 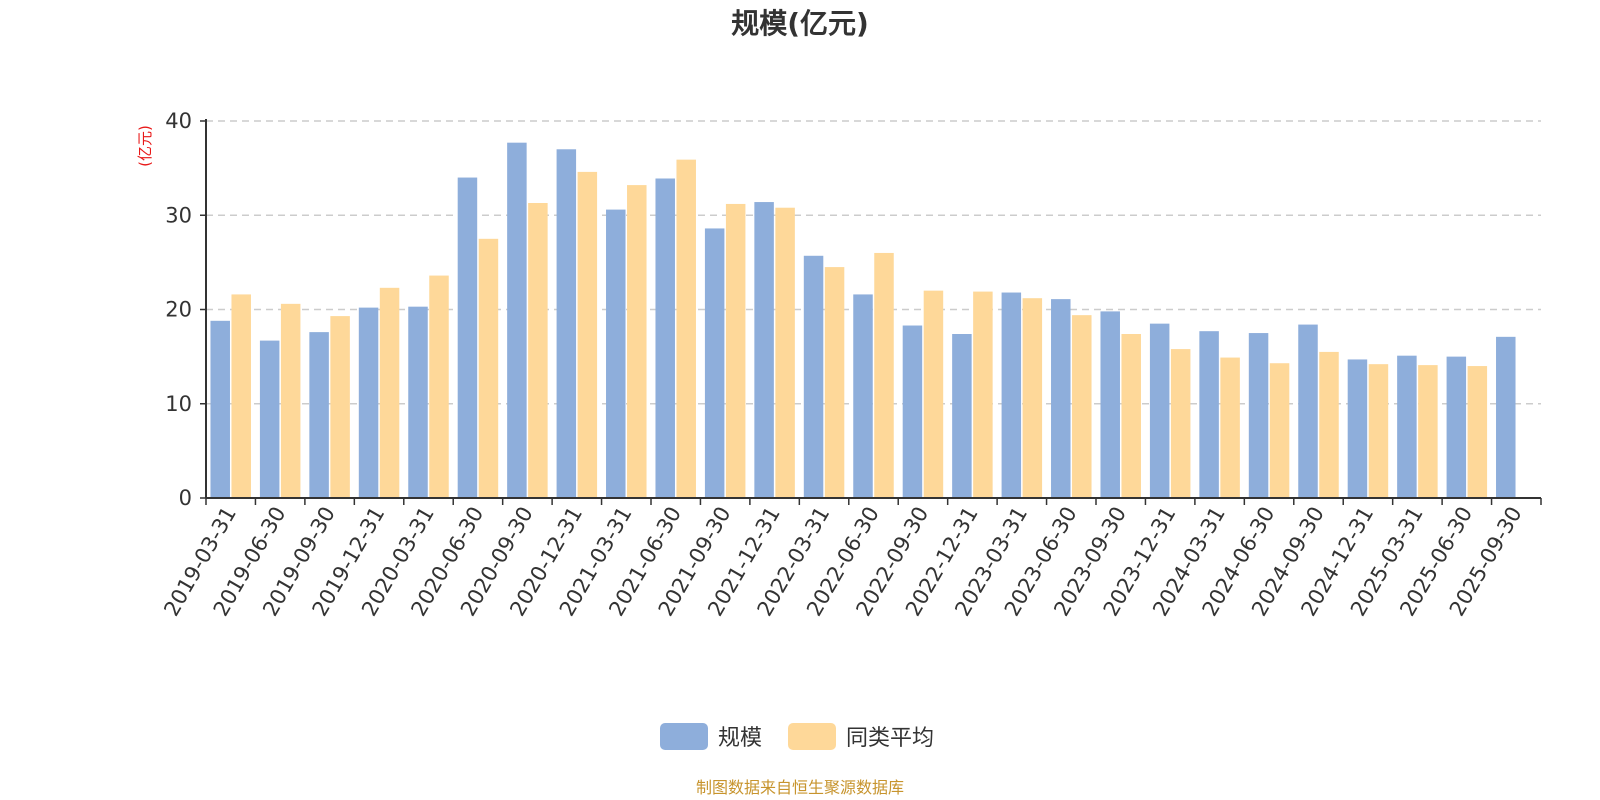 I want to click on y-axis-unit-label: (亿元), so click(x=145, y=146).